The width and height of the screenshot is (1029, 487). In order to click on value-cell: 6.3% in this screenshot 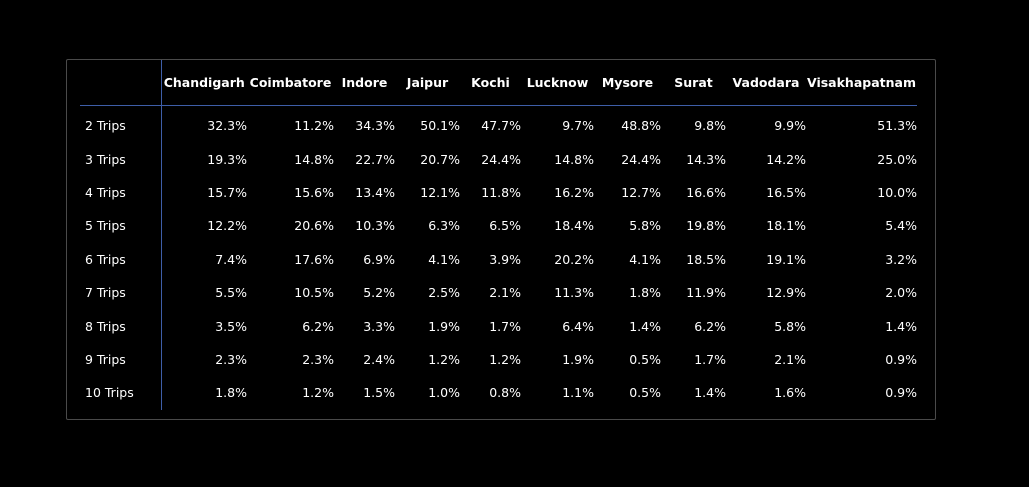, I will do `click(444, 226)`.